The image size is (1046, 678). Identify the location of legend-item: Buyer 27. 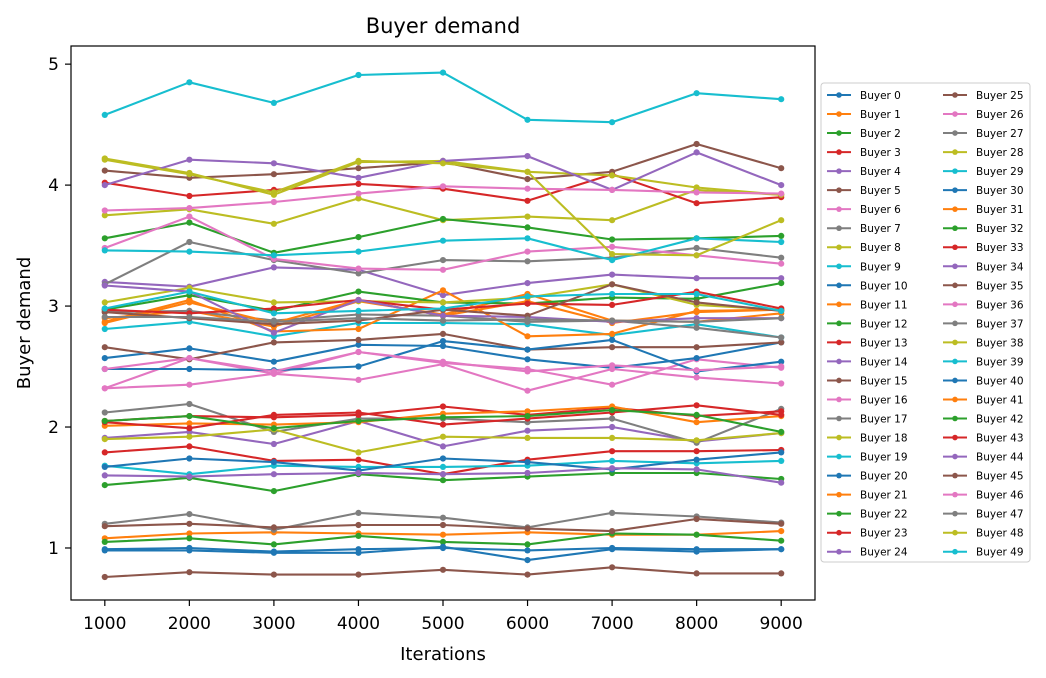
(983, 134).